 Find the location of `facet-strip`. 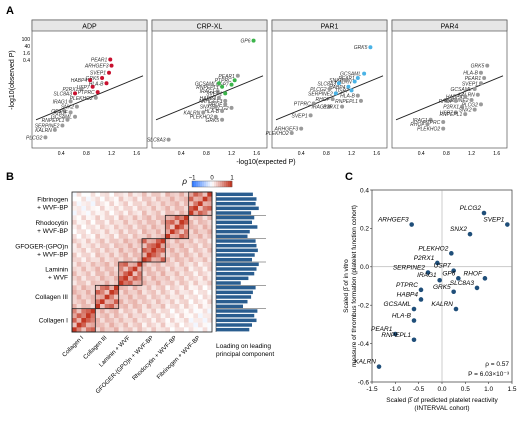

facet-strip is located at coordinates (209, 25).